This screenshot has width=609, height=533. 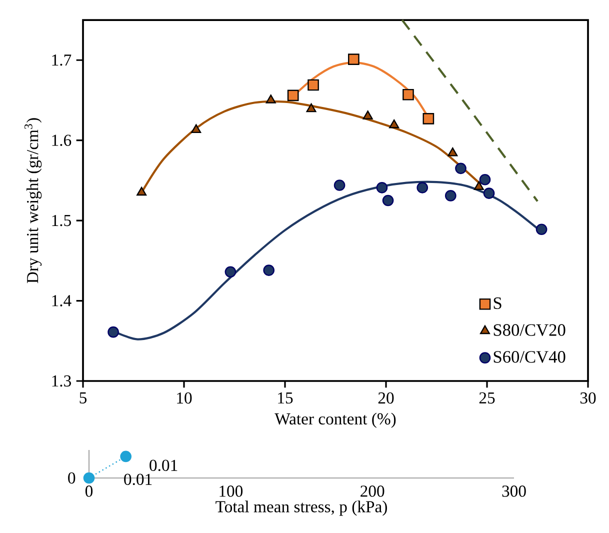 I want to click on x-tick-label: 15, so click(x=285, y=398).